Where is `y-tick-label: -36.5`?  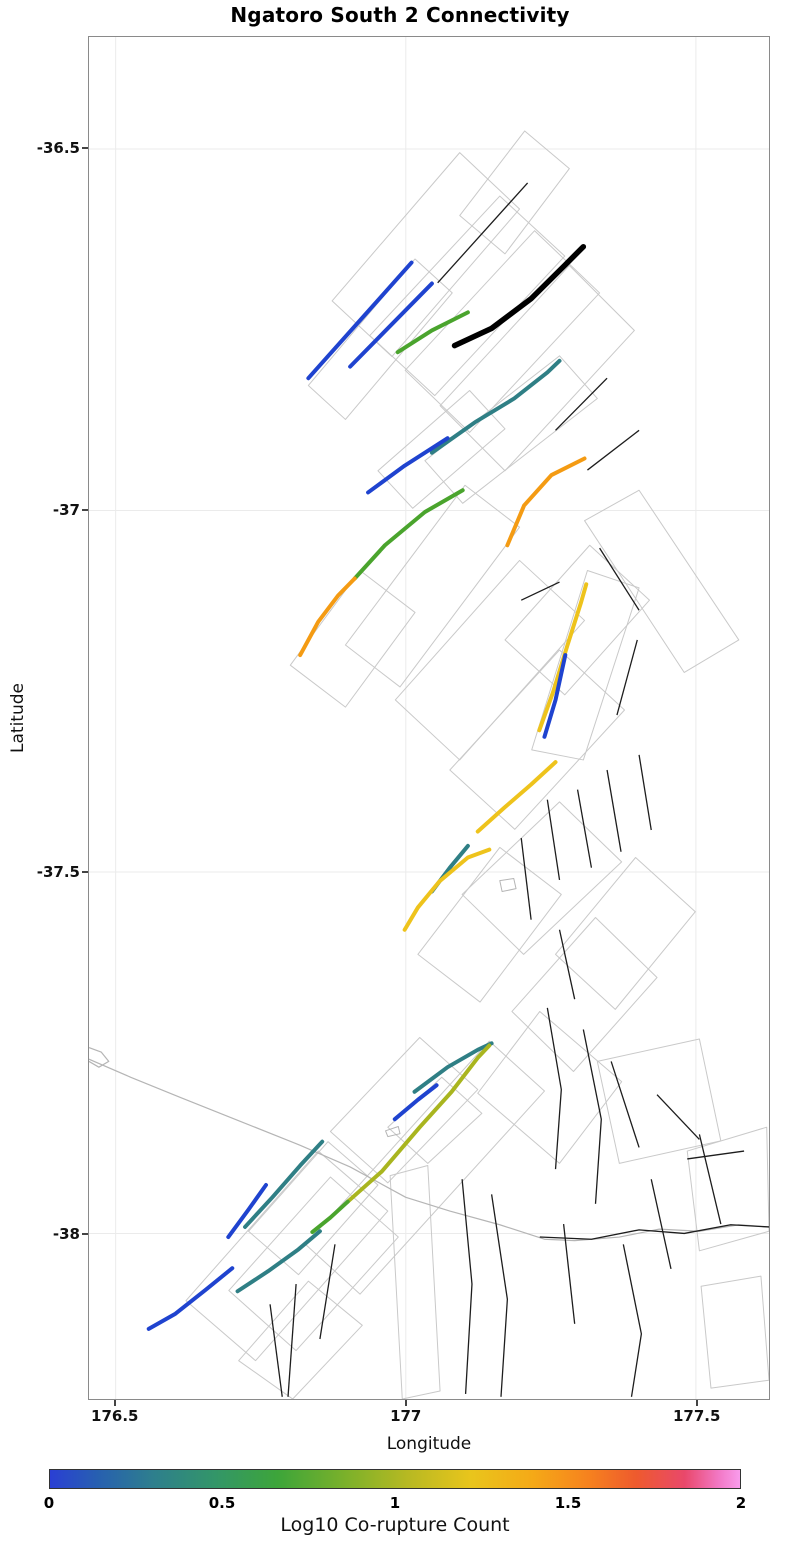
y-tick-label: -36.5 is located at coordinates (58, 148).